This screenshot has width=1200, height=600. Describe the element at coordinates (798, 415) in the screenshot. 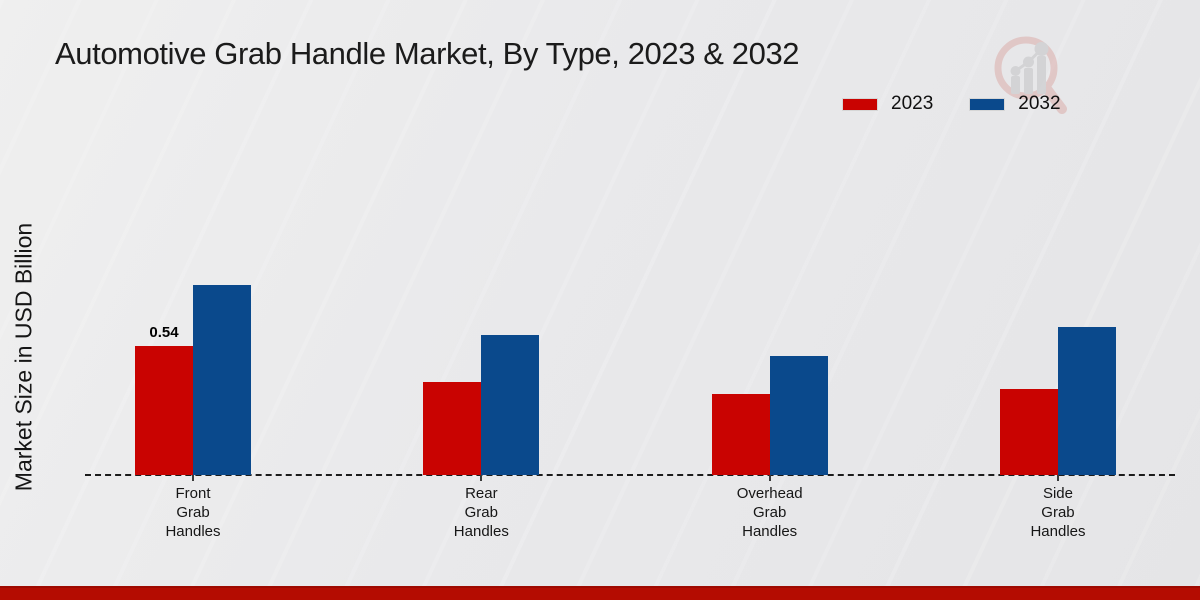

I see `bar-2032-overhead-grab-handles` at that location.